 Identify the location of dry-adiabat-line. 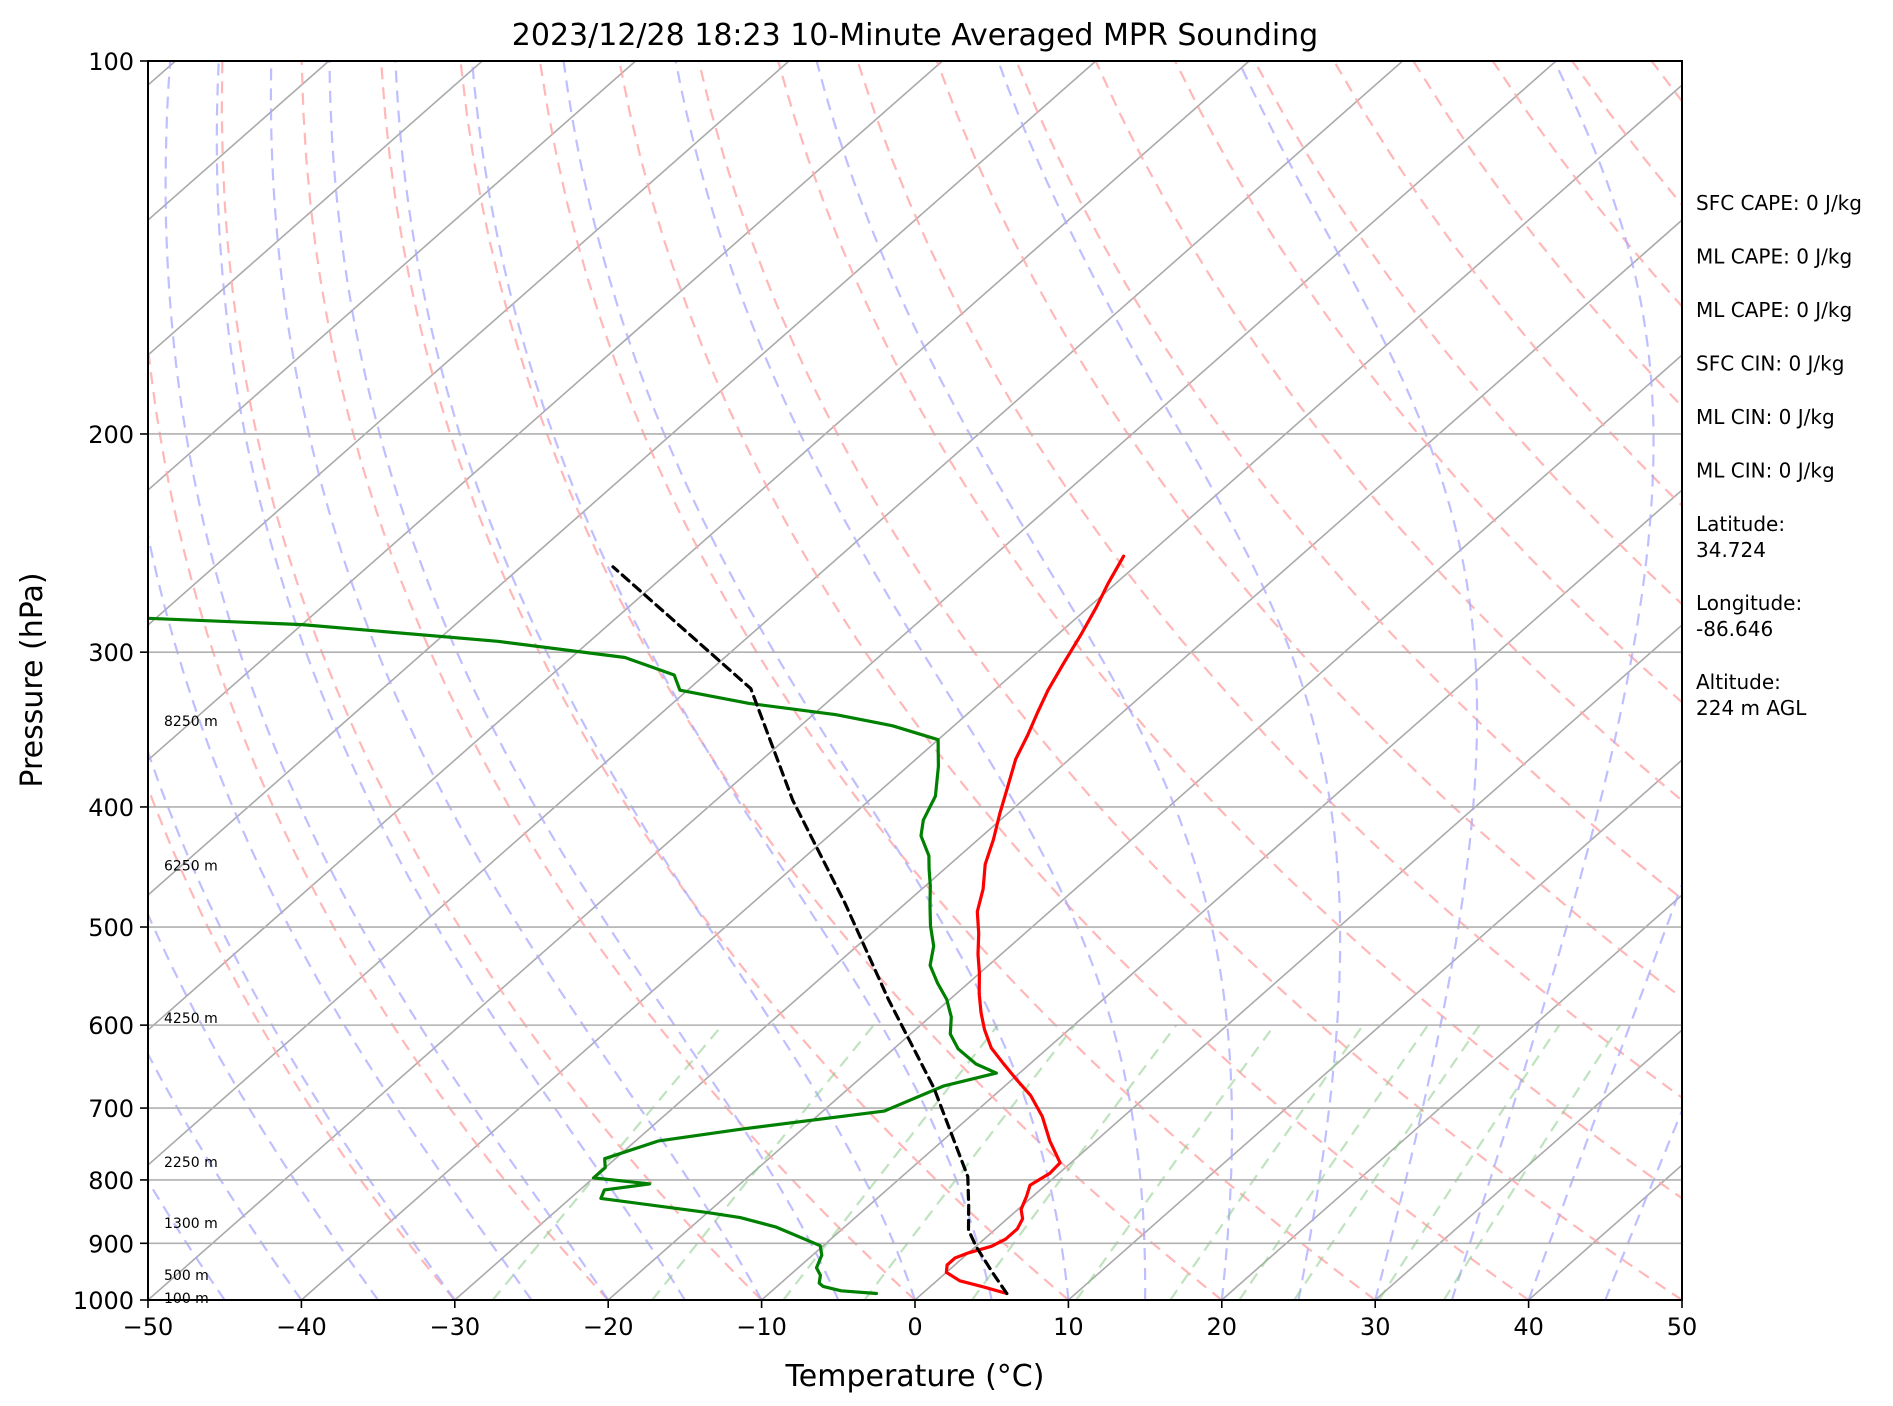
(302, 1042).